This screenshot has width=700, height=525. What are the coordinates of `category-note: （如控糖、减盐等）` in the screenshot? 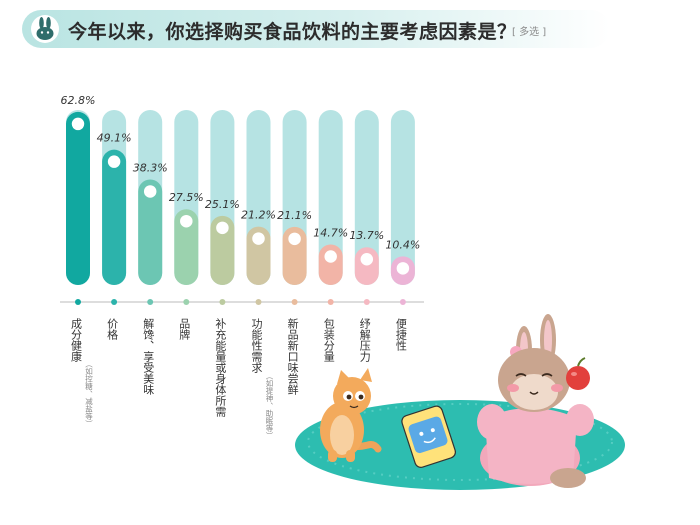 It's located at (88, 394).